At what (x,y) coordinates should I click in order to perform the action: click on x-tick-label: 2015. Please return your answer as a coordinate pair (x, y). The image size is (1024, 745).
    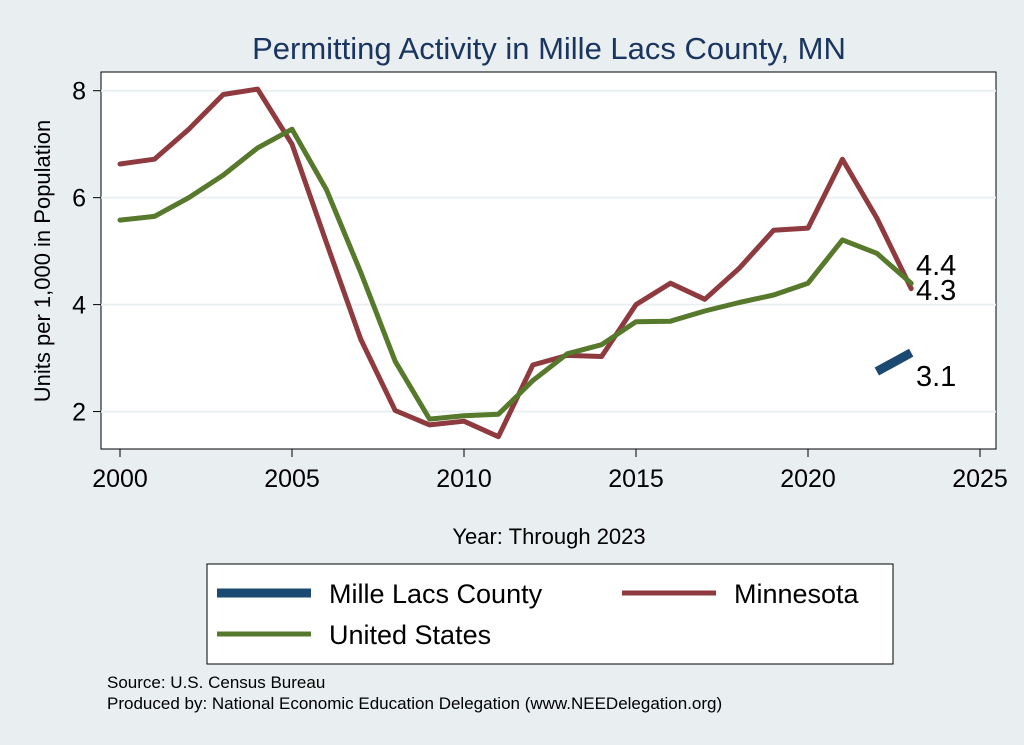
    Looking at the image, I should click on (636, 479).